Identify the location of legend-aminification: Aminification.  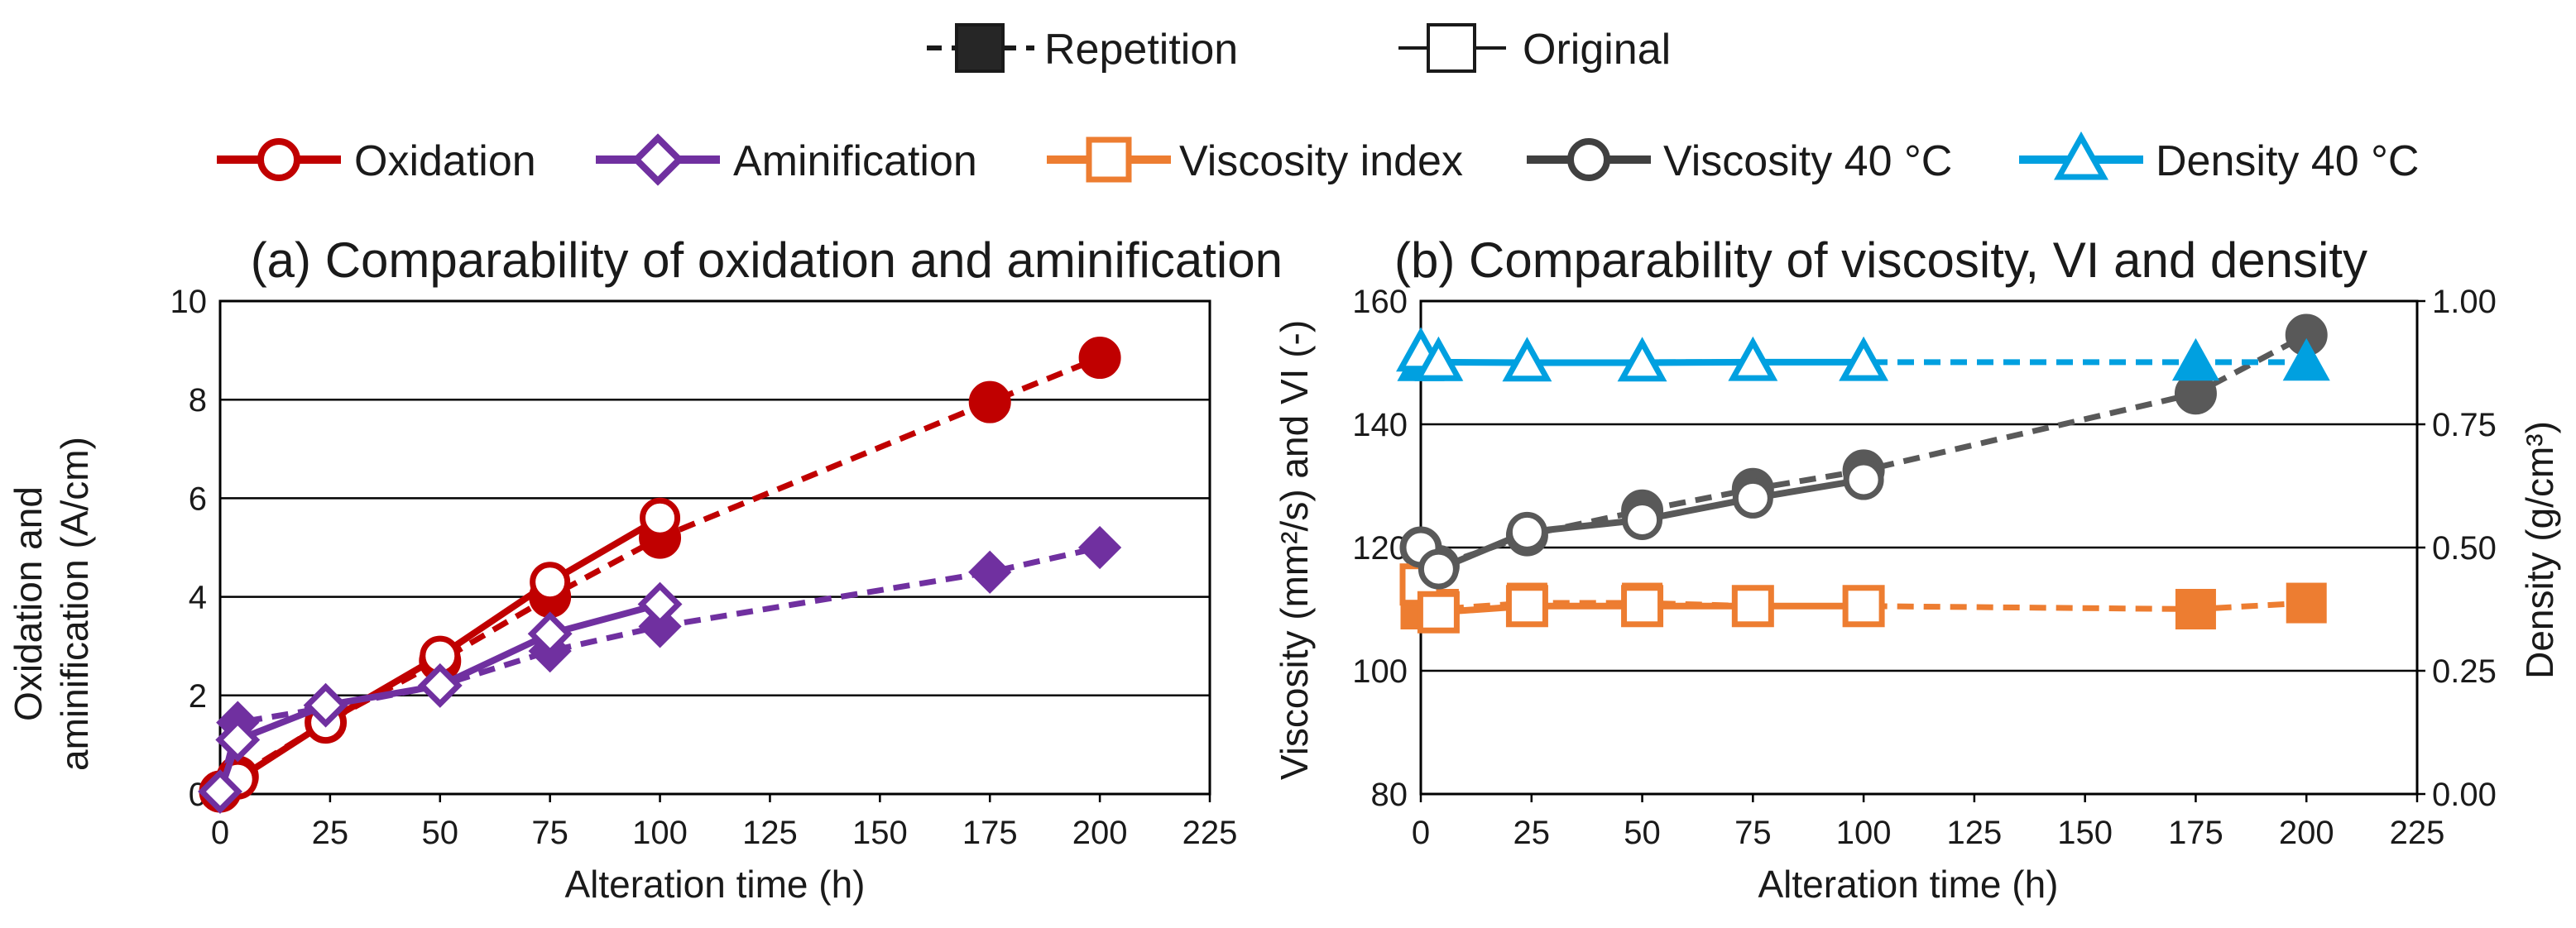
(787, 159).